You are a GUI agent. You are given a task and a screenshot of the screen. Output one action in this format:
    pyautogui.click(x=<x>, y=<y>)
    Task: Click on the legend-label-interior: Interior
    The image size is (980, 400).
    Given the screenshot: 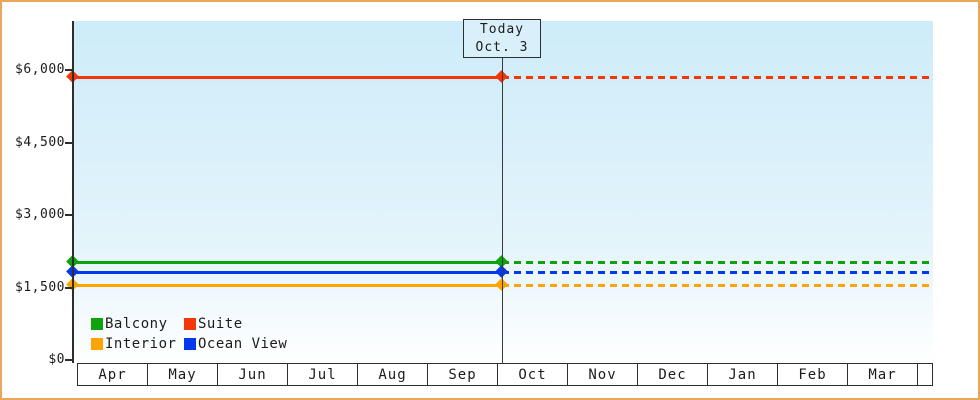 What is the action you would take?
    pyautogui.click(x=141, y=343)
    